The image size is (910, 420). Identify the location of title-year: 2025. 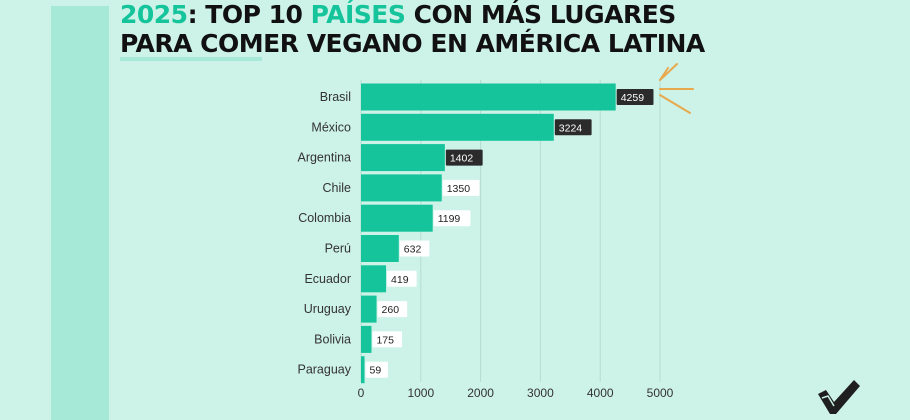
(154, 14).